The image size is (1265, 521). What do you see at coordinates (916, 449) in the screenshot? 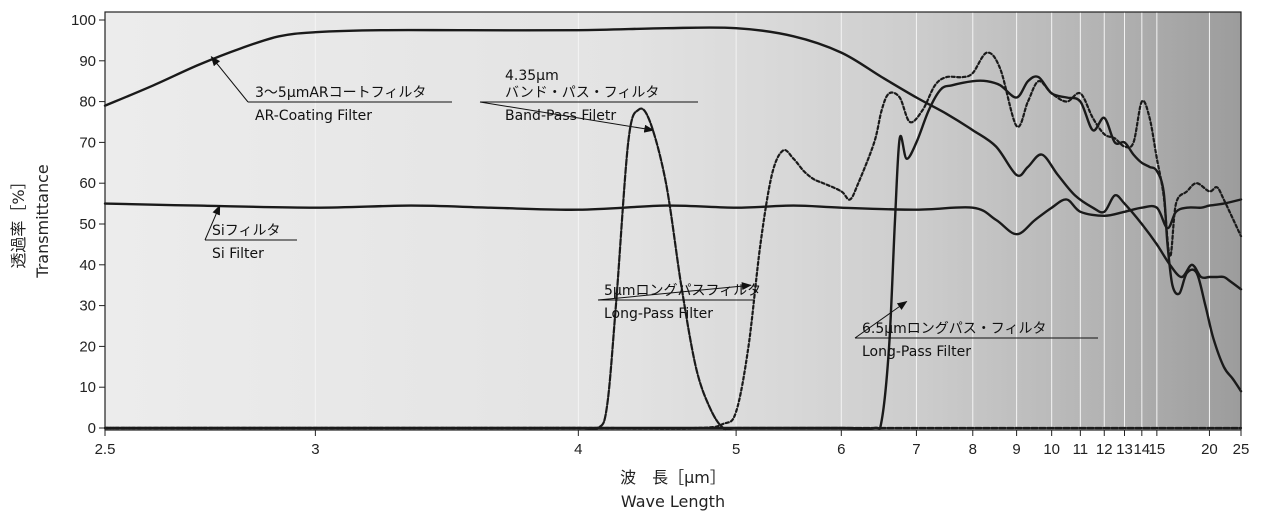
I see `x-tick-label: 7` at bounding box center [916, 449].